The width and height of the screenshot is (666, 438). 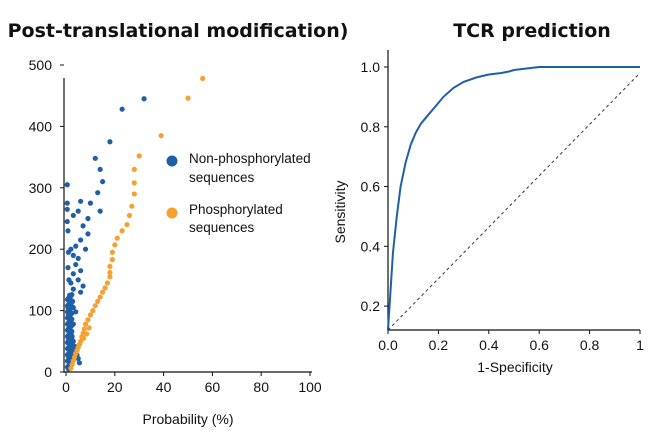 What do you see at coordinates (340, 211) in the screenshot?
I see `roc-y-label: Sensitivity` at bounding box center [340, 211].